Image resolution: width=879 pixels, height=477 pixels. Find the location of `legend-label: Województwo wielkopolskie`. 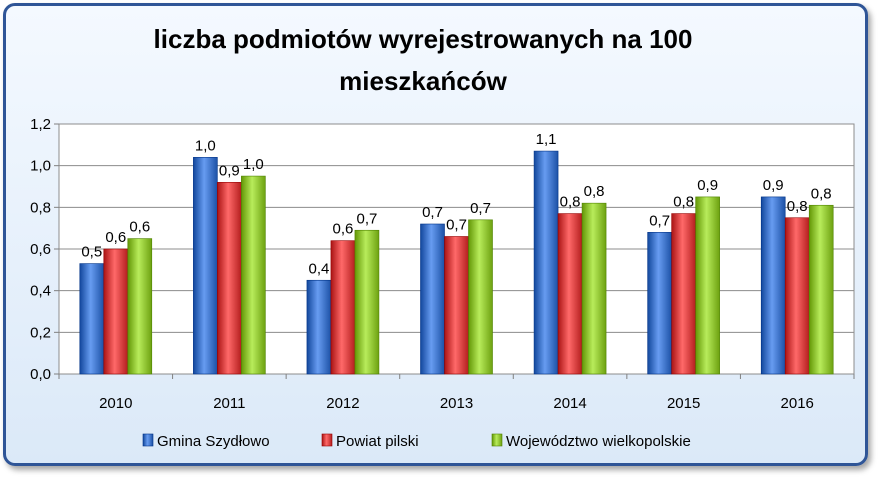

legend-label: Województwo wielkopolskie is located at coordinates (598, 441).